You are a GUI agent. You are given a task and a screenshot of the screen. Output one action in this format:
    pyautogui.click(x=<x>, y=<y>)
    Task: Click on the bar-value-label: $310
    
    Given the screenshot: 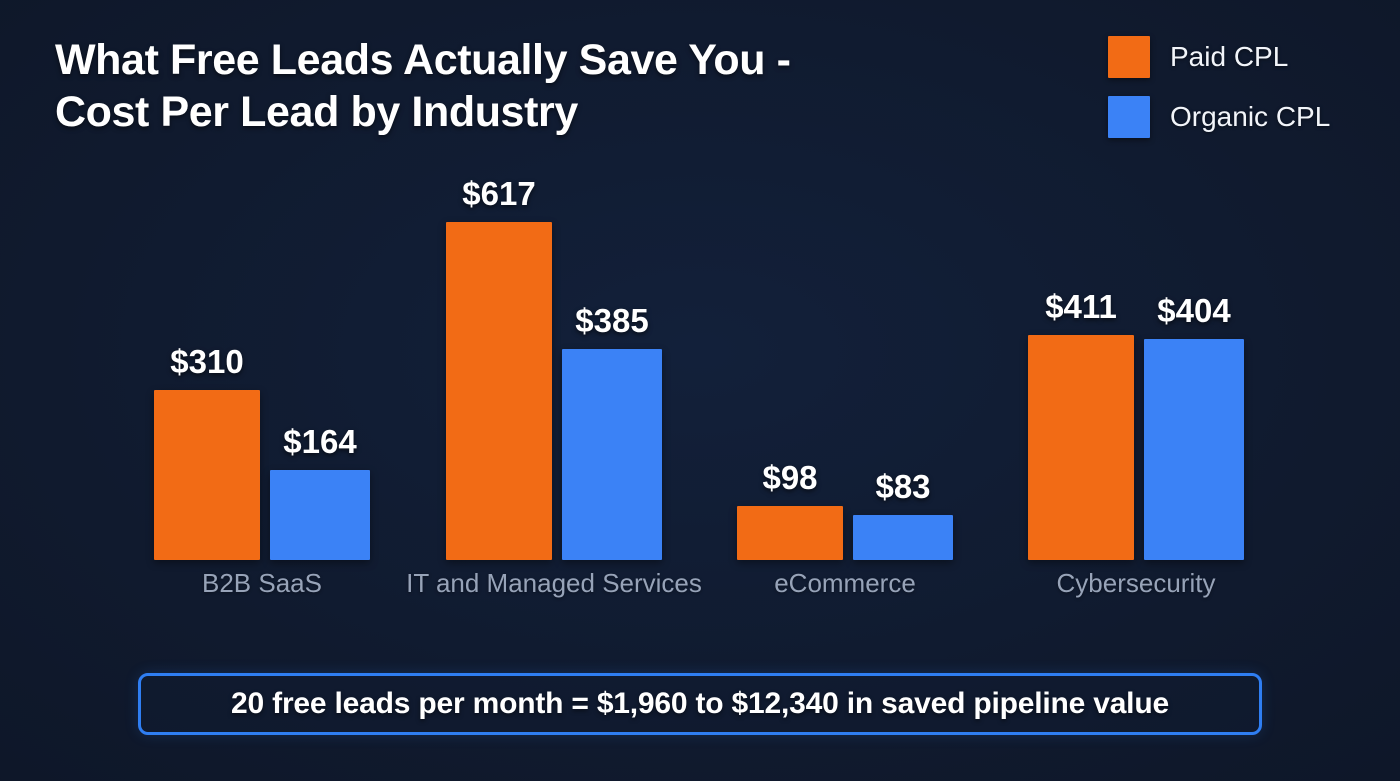 What is the action you would take?
    pyautogui.click(x=207, y=362)
    